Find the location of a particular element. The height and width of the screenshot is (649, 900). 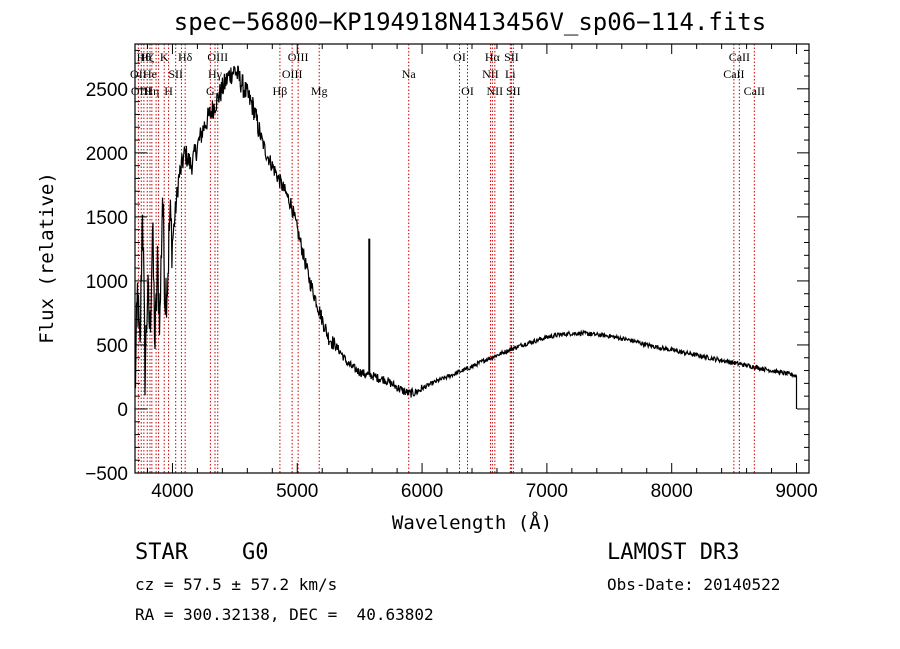

line-label-21: OI is located at coordinates (459, 57).